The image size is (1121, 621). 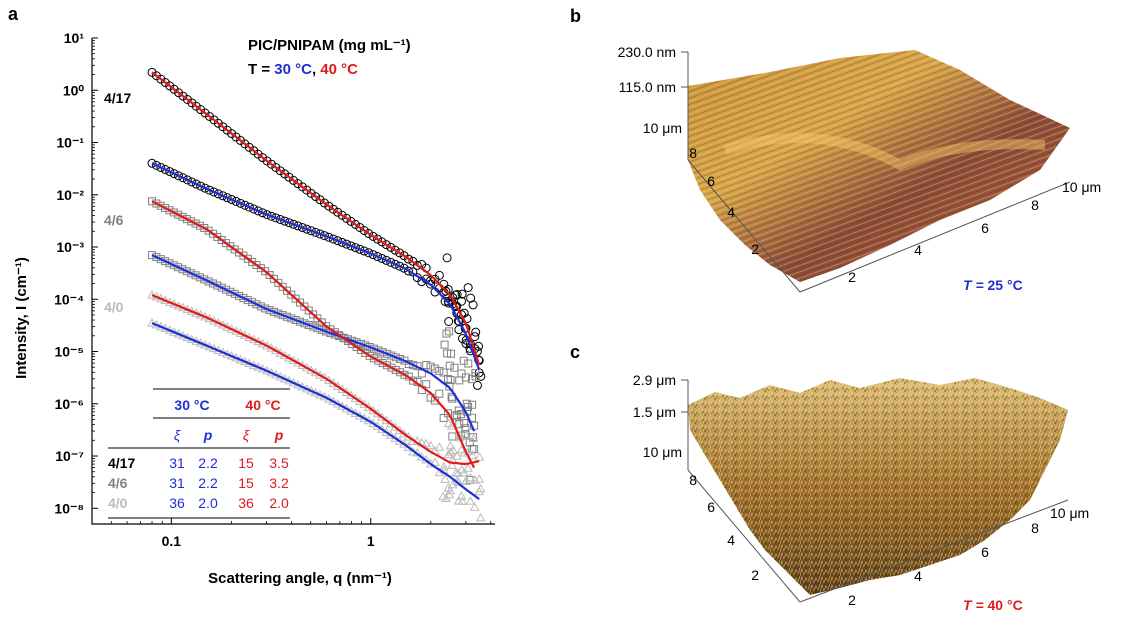 I want to click on panel-label-c: c, so click(x=575, y=352).